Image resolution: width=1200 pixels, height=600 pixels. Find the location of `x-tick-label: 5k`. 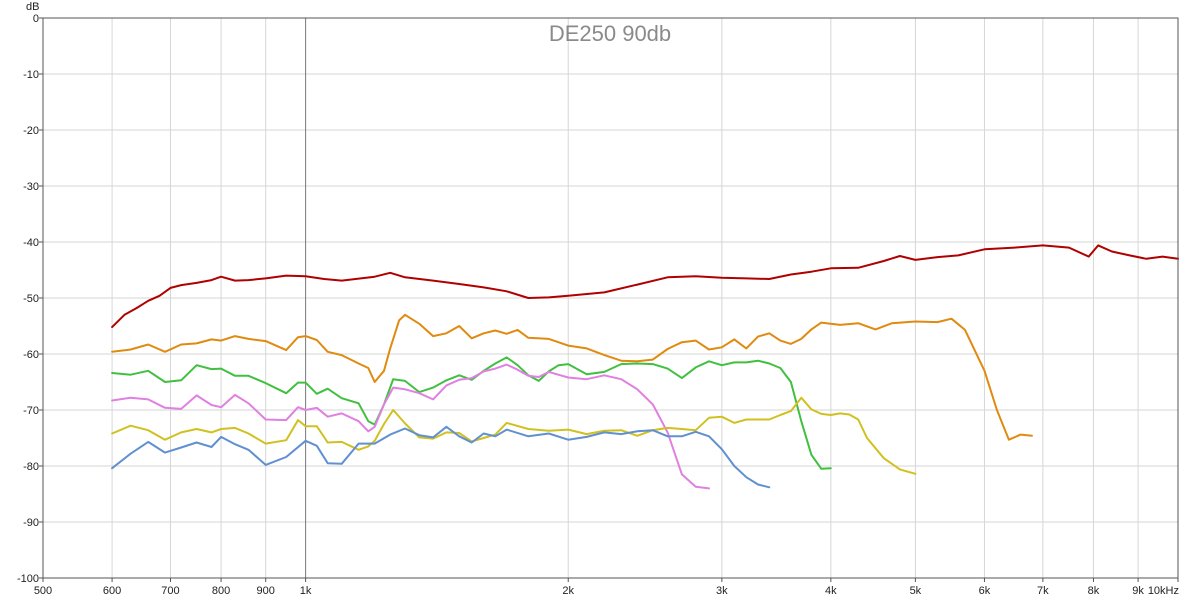

x-tick-label: 5k is located at coordinates (916, 591).